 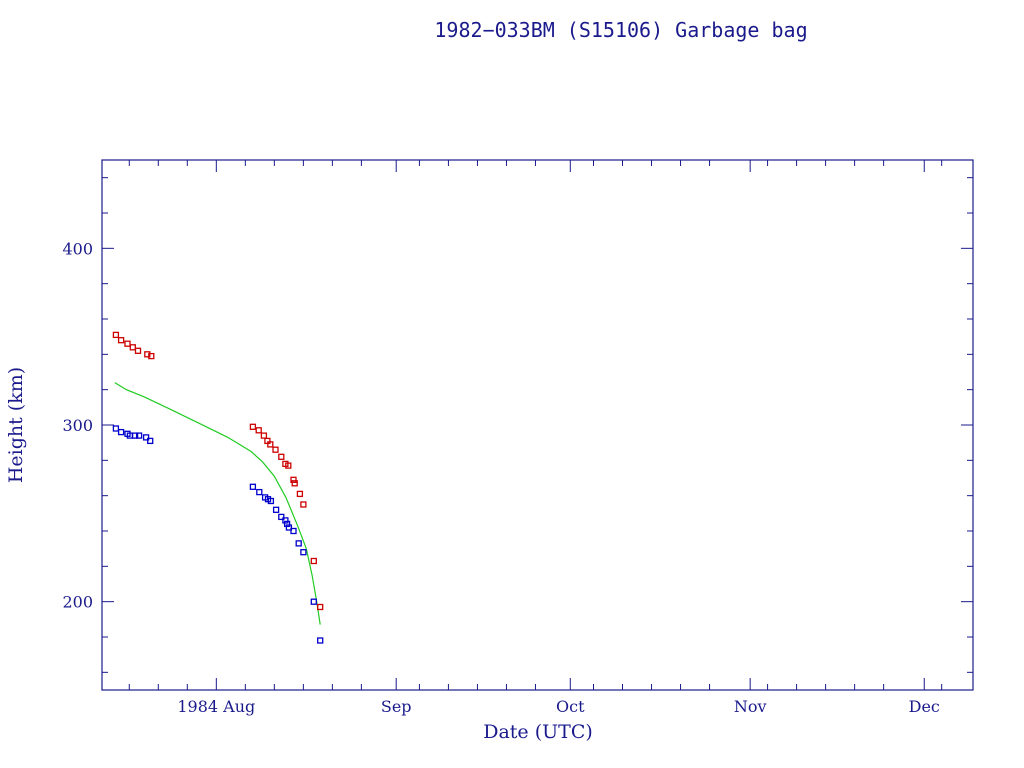 I want to click on x-axis-tick-labels: 1984 Aug Sep Oct Nov Dec, so click(x=558, y=706).